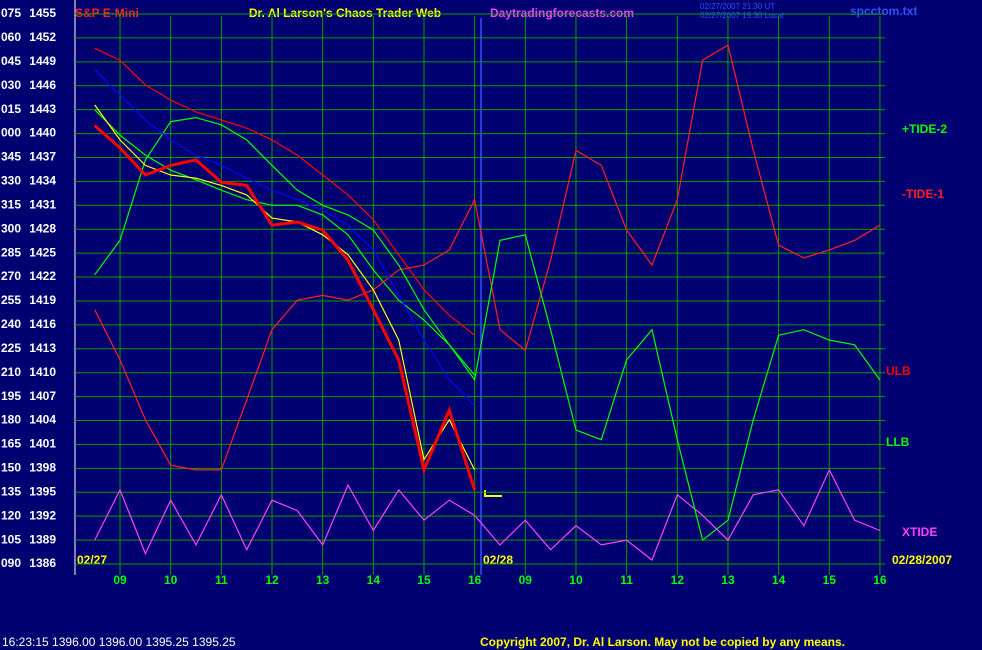 Image resolution: width=982 pixels, height=650 pixels. Describe the element at coordinates (922, 560) in the screenshot. I see `date-label: 02/28/2007` at that location.